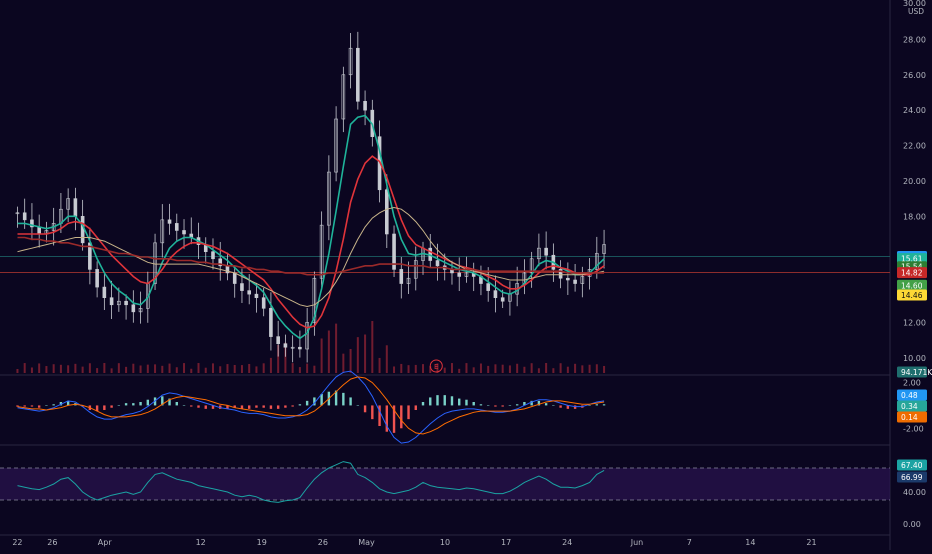 This screenshot has width=932, height=554. What do you see at coordinates (909, 395) in the screenshot?
I see `macd-badge-text: 0.48` at bounding box center [909, 395].